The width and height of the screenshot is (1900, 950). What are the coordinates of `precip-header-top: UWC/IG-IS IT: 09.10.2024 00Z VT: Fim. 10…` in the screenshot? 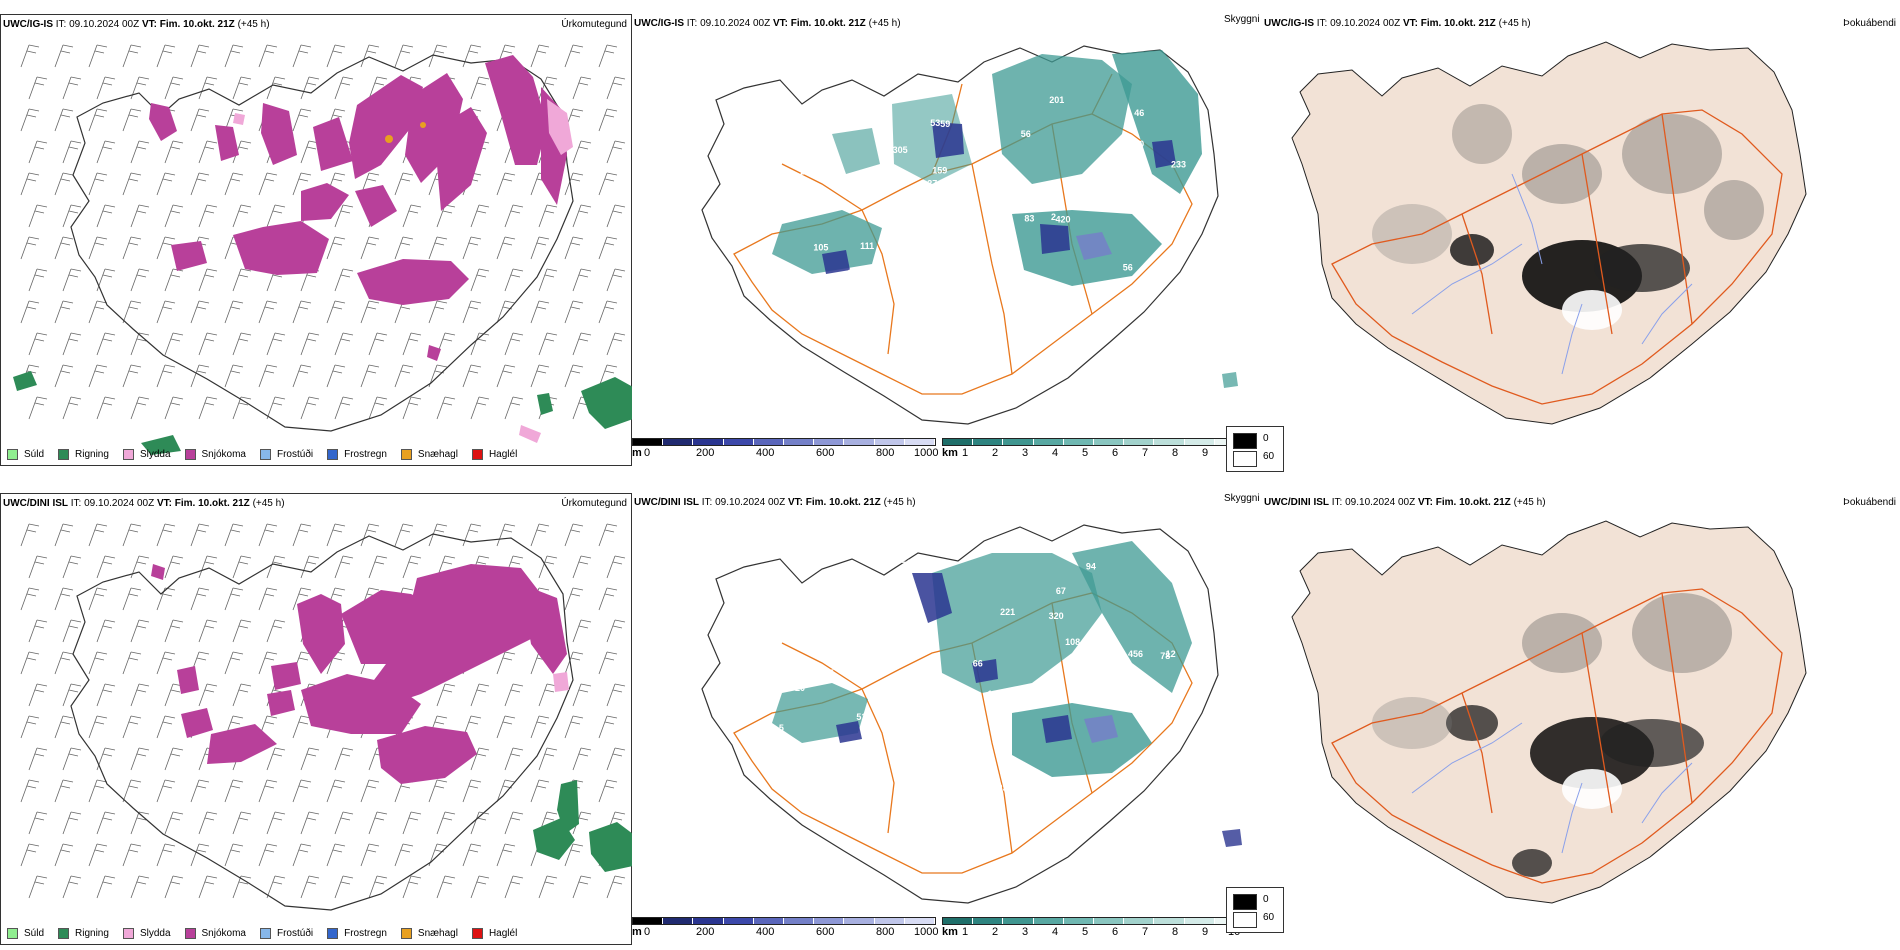 It's located at (136, 24).